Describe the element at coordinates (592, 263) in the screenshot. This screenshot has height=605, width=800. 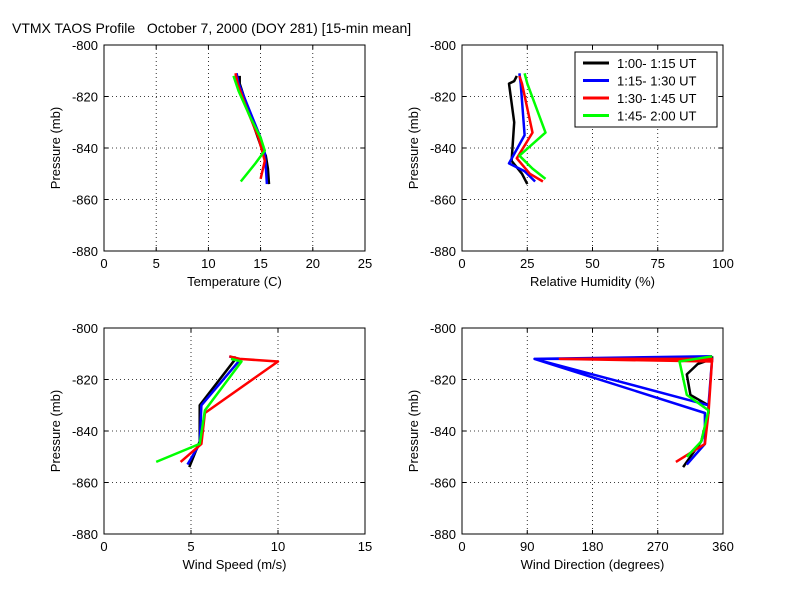
I see `x-tick-label: 50` at that location.